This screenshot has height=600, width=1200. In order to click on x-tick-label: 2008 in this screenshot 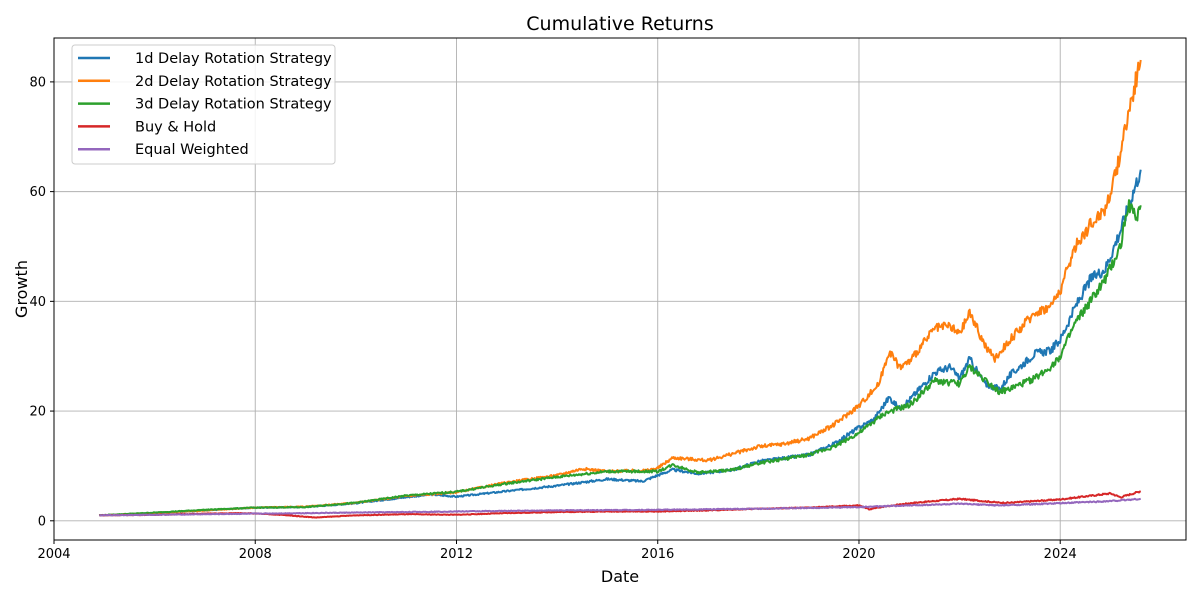, I will do `click(255, 554)`.